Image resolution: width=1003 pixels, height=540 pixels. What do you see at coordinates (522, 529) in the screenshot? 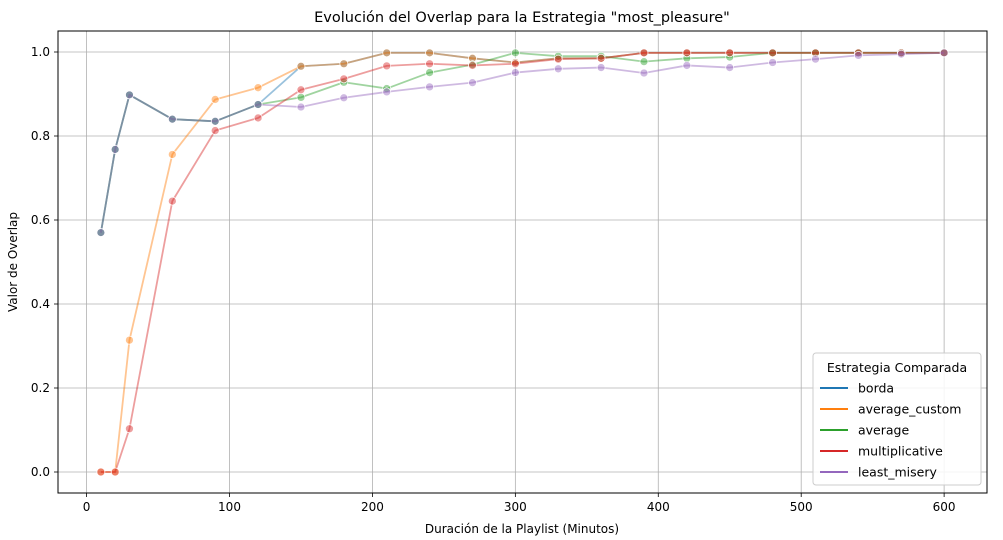
I see `x-axis-title: Duración de la Playlist (Minutos)` at bounding box center [522, 529].